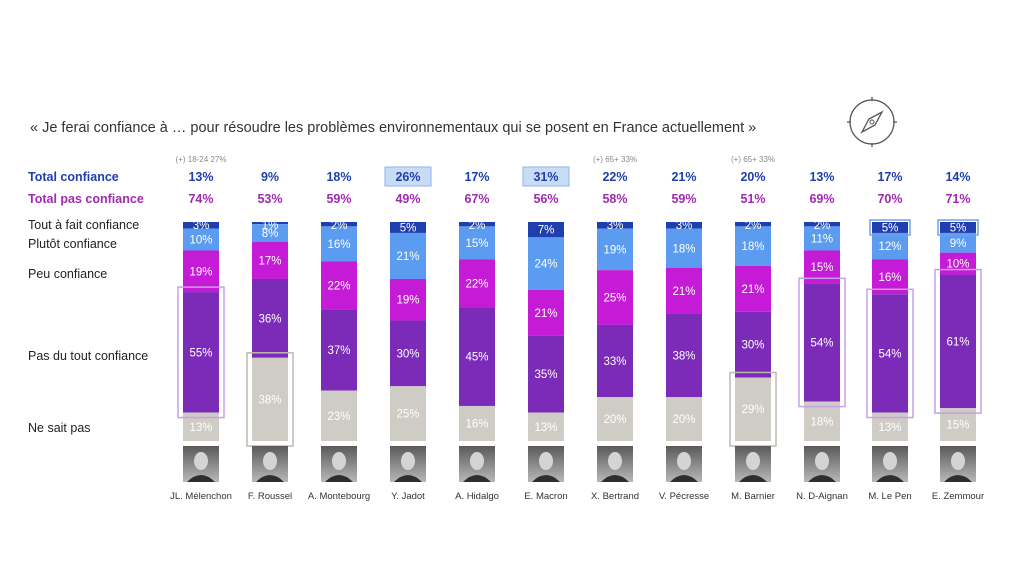 This screenshot has width=1024, height=576. Describe the element at coordinates (957, 426) in the screenshot. I see `data-label-nsp: 15%` at that location.